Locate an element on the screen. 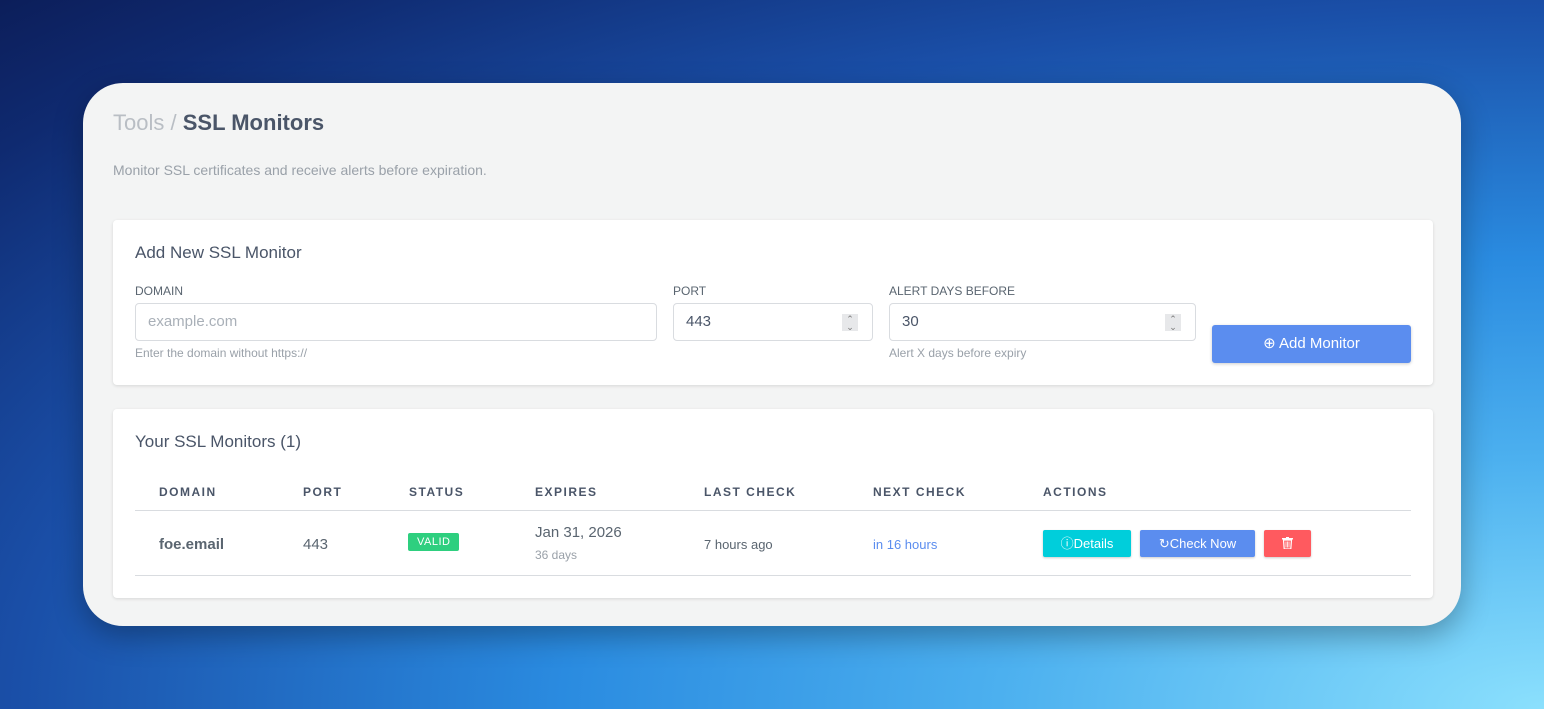 The width and height of the screenshot is (1544, 709). port-input: 443 ⌃ ⌄ is located at coordinates (773, 322).